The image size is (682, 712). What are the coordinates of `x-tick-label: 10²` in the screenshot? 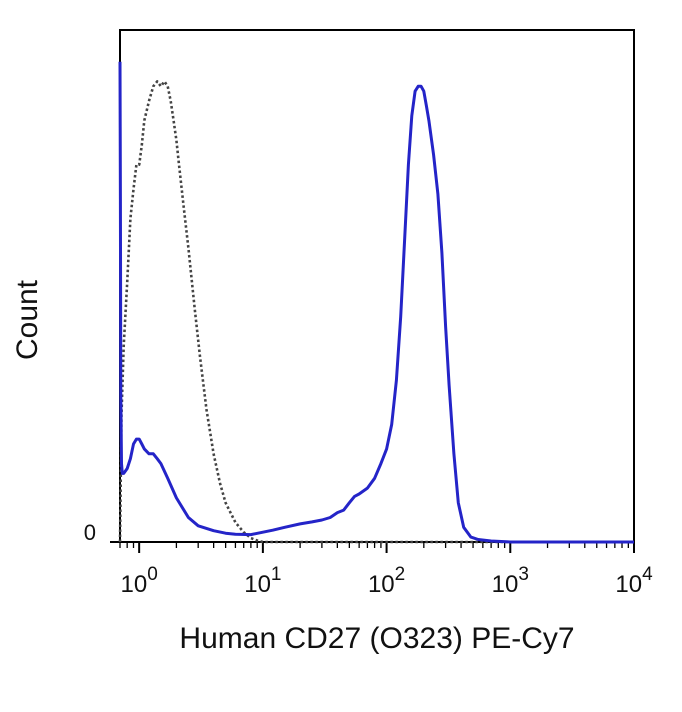 It's located at (386, 581).